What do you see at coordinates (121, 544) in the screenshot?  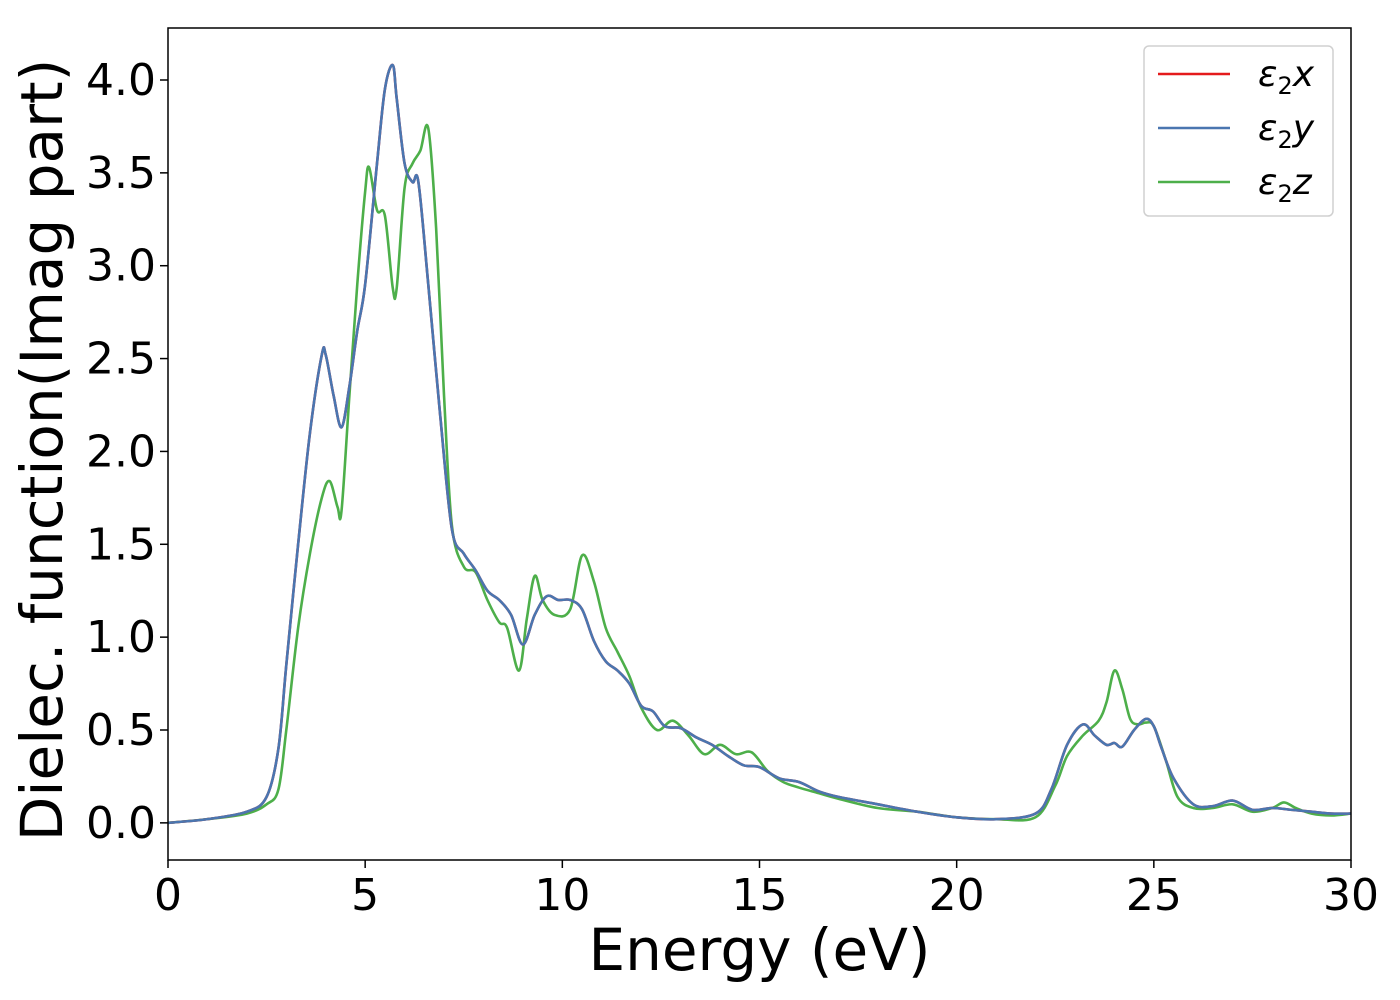 I see `y-tick-label: 1.5` at bounding box center [121, 544].